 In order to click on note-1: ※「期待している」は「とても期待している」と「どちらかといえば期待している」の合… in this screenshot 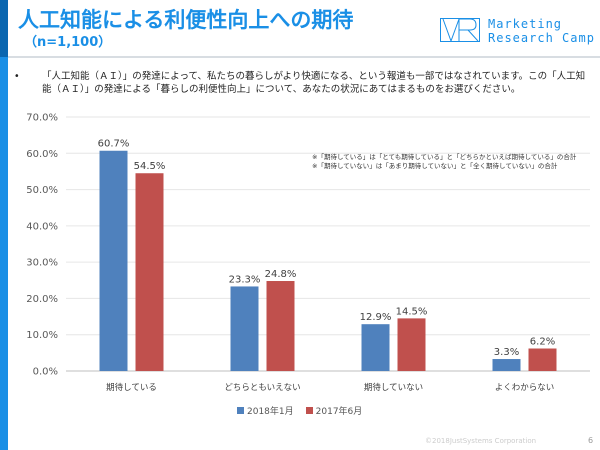, I will do `click(444, 157)`.